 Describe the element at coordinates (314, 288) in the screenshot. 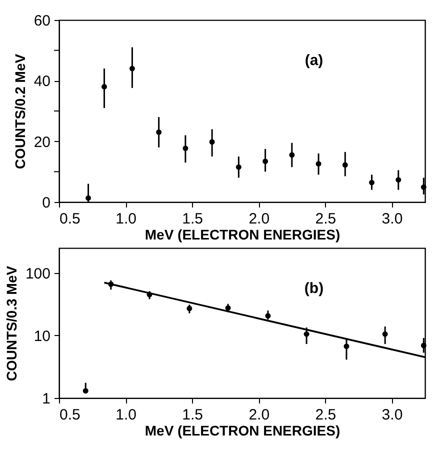

I see `annotation: (b)` at that location.